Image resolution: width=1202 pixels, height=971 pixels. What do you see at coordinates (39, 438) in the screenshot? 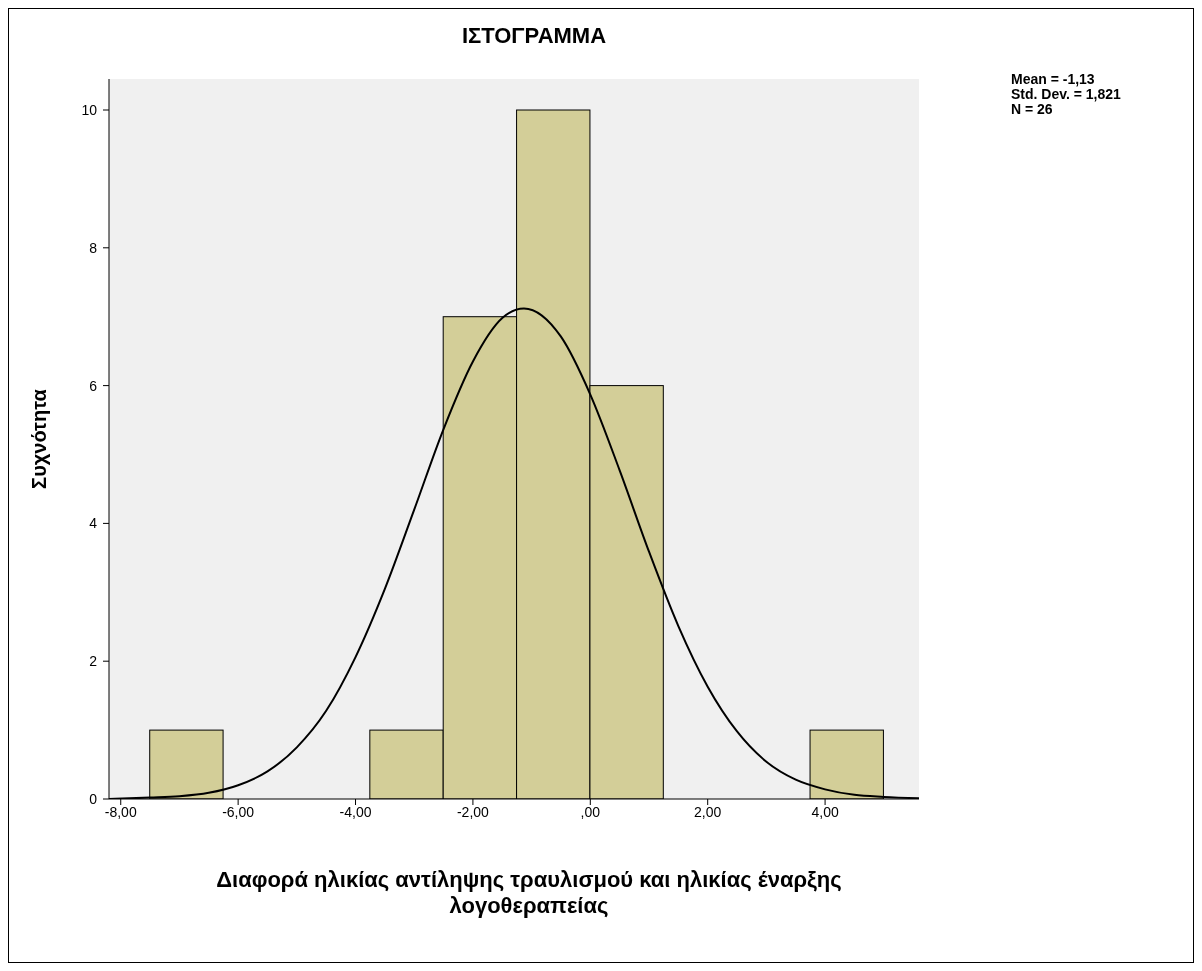
I see `y-axis-title: Συχνότητα` at bounding box center [39, 438].